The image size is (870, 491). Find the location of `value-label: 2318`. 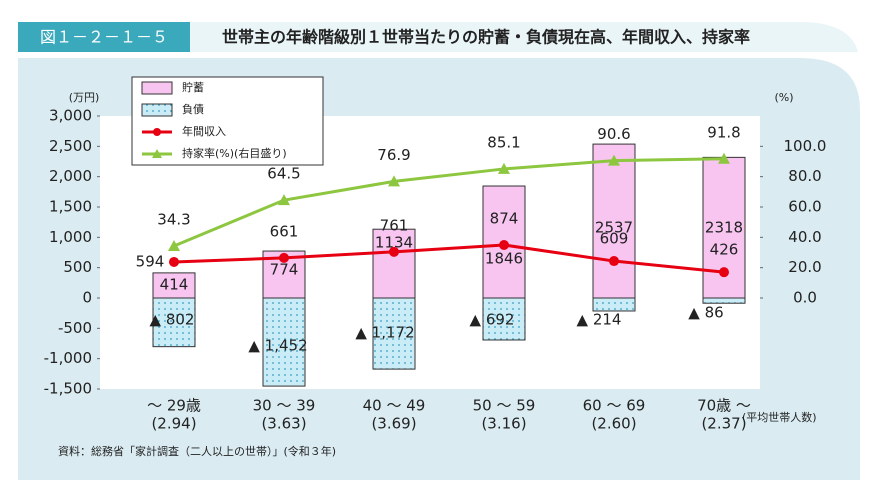

value-label: 2318 is located at coordinates (724, 228).